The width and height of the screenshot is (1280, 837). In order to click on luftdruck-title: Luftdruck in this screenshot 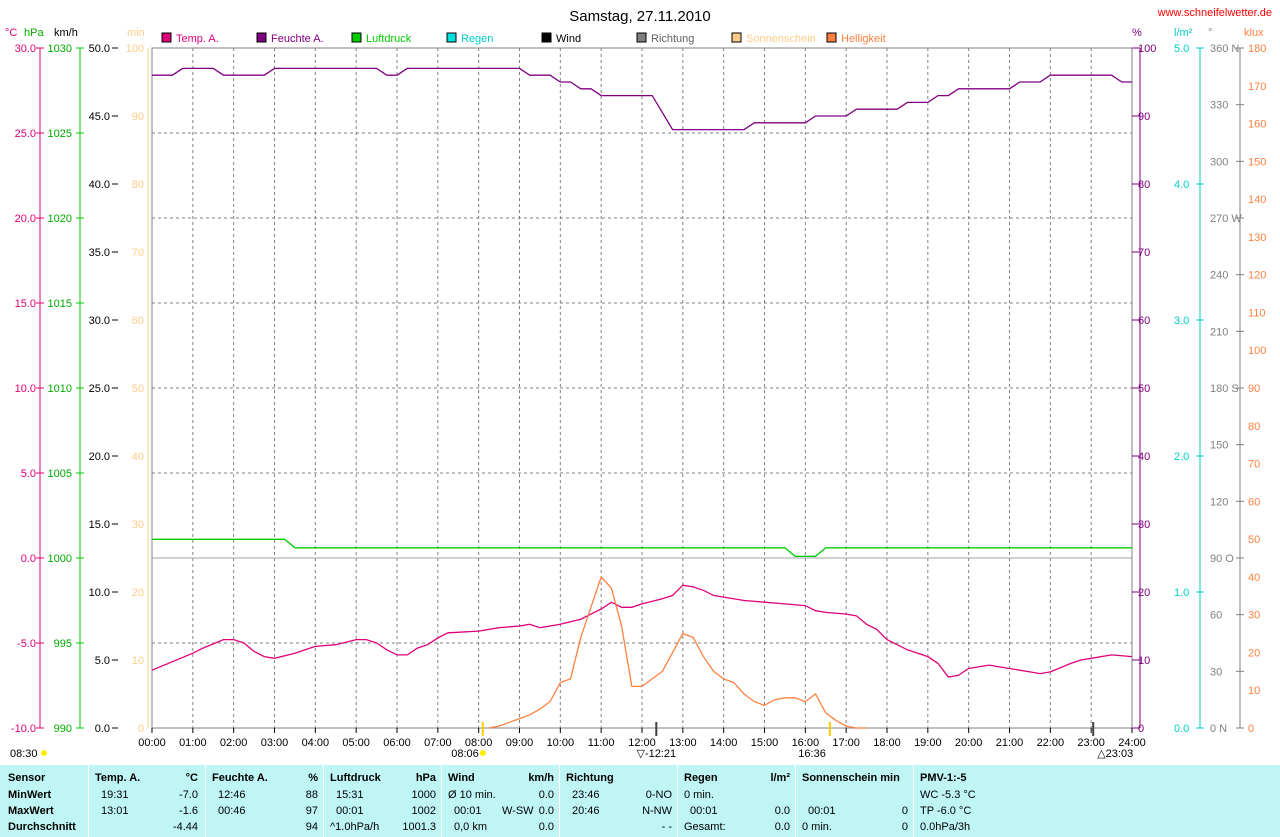, I will do `click(355, 778)`.